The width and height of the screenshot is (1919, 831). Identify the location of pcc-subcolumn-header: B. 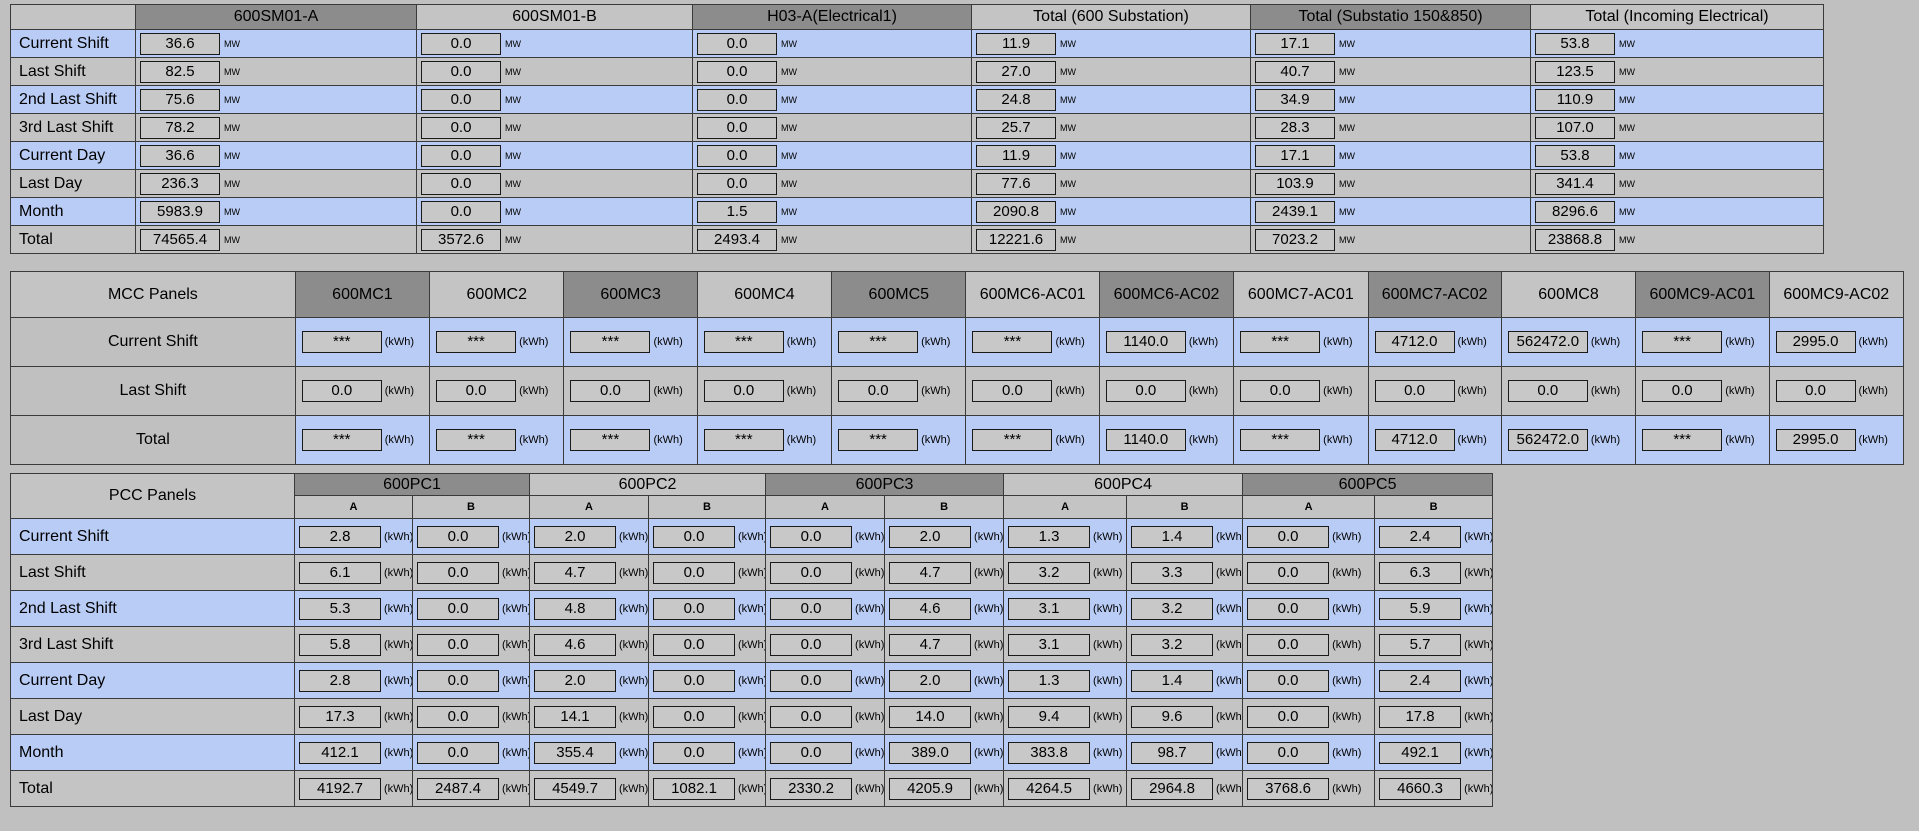
(471, 507).